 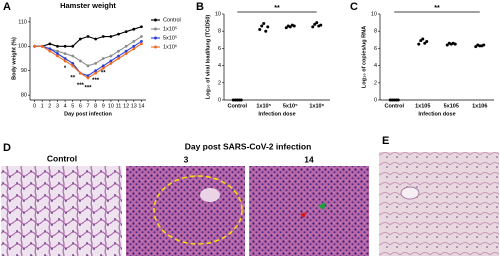 What do you see at coordinates (65, 106) in the screenshot?
I see `x-tick-label: 4` at bounding box center [65, 106].